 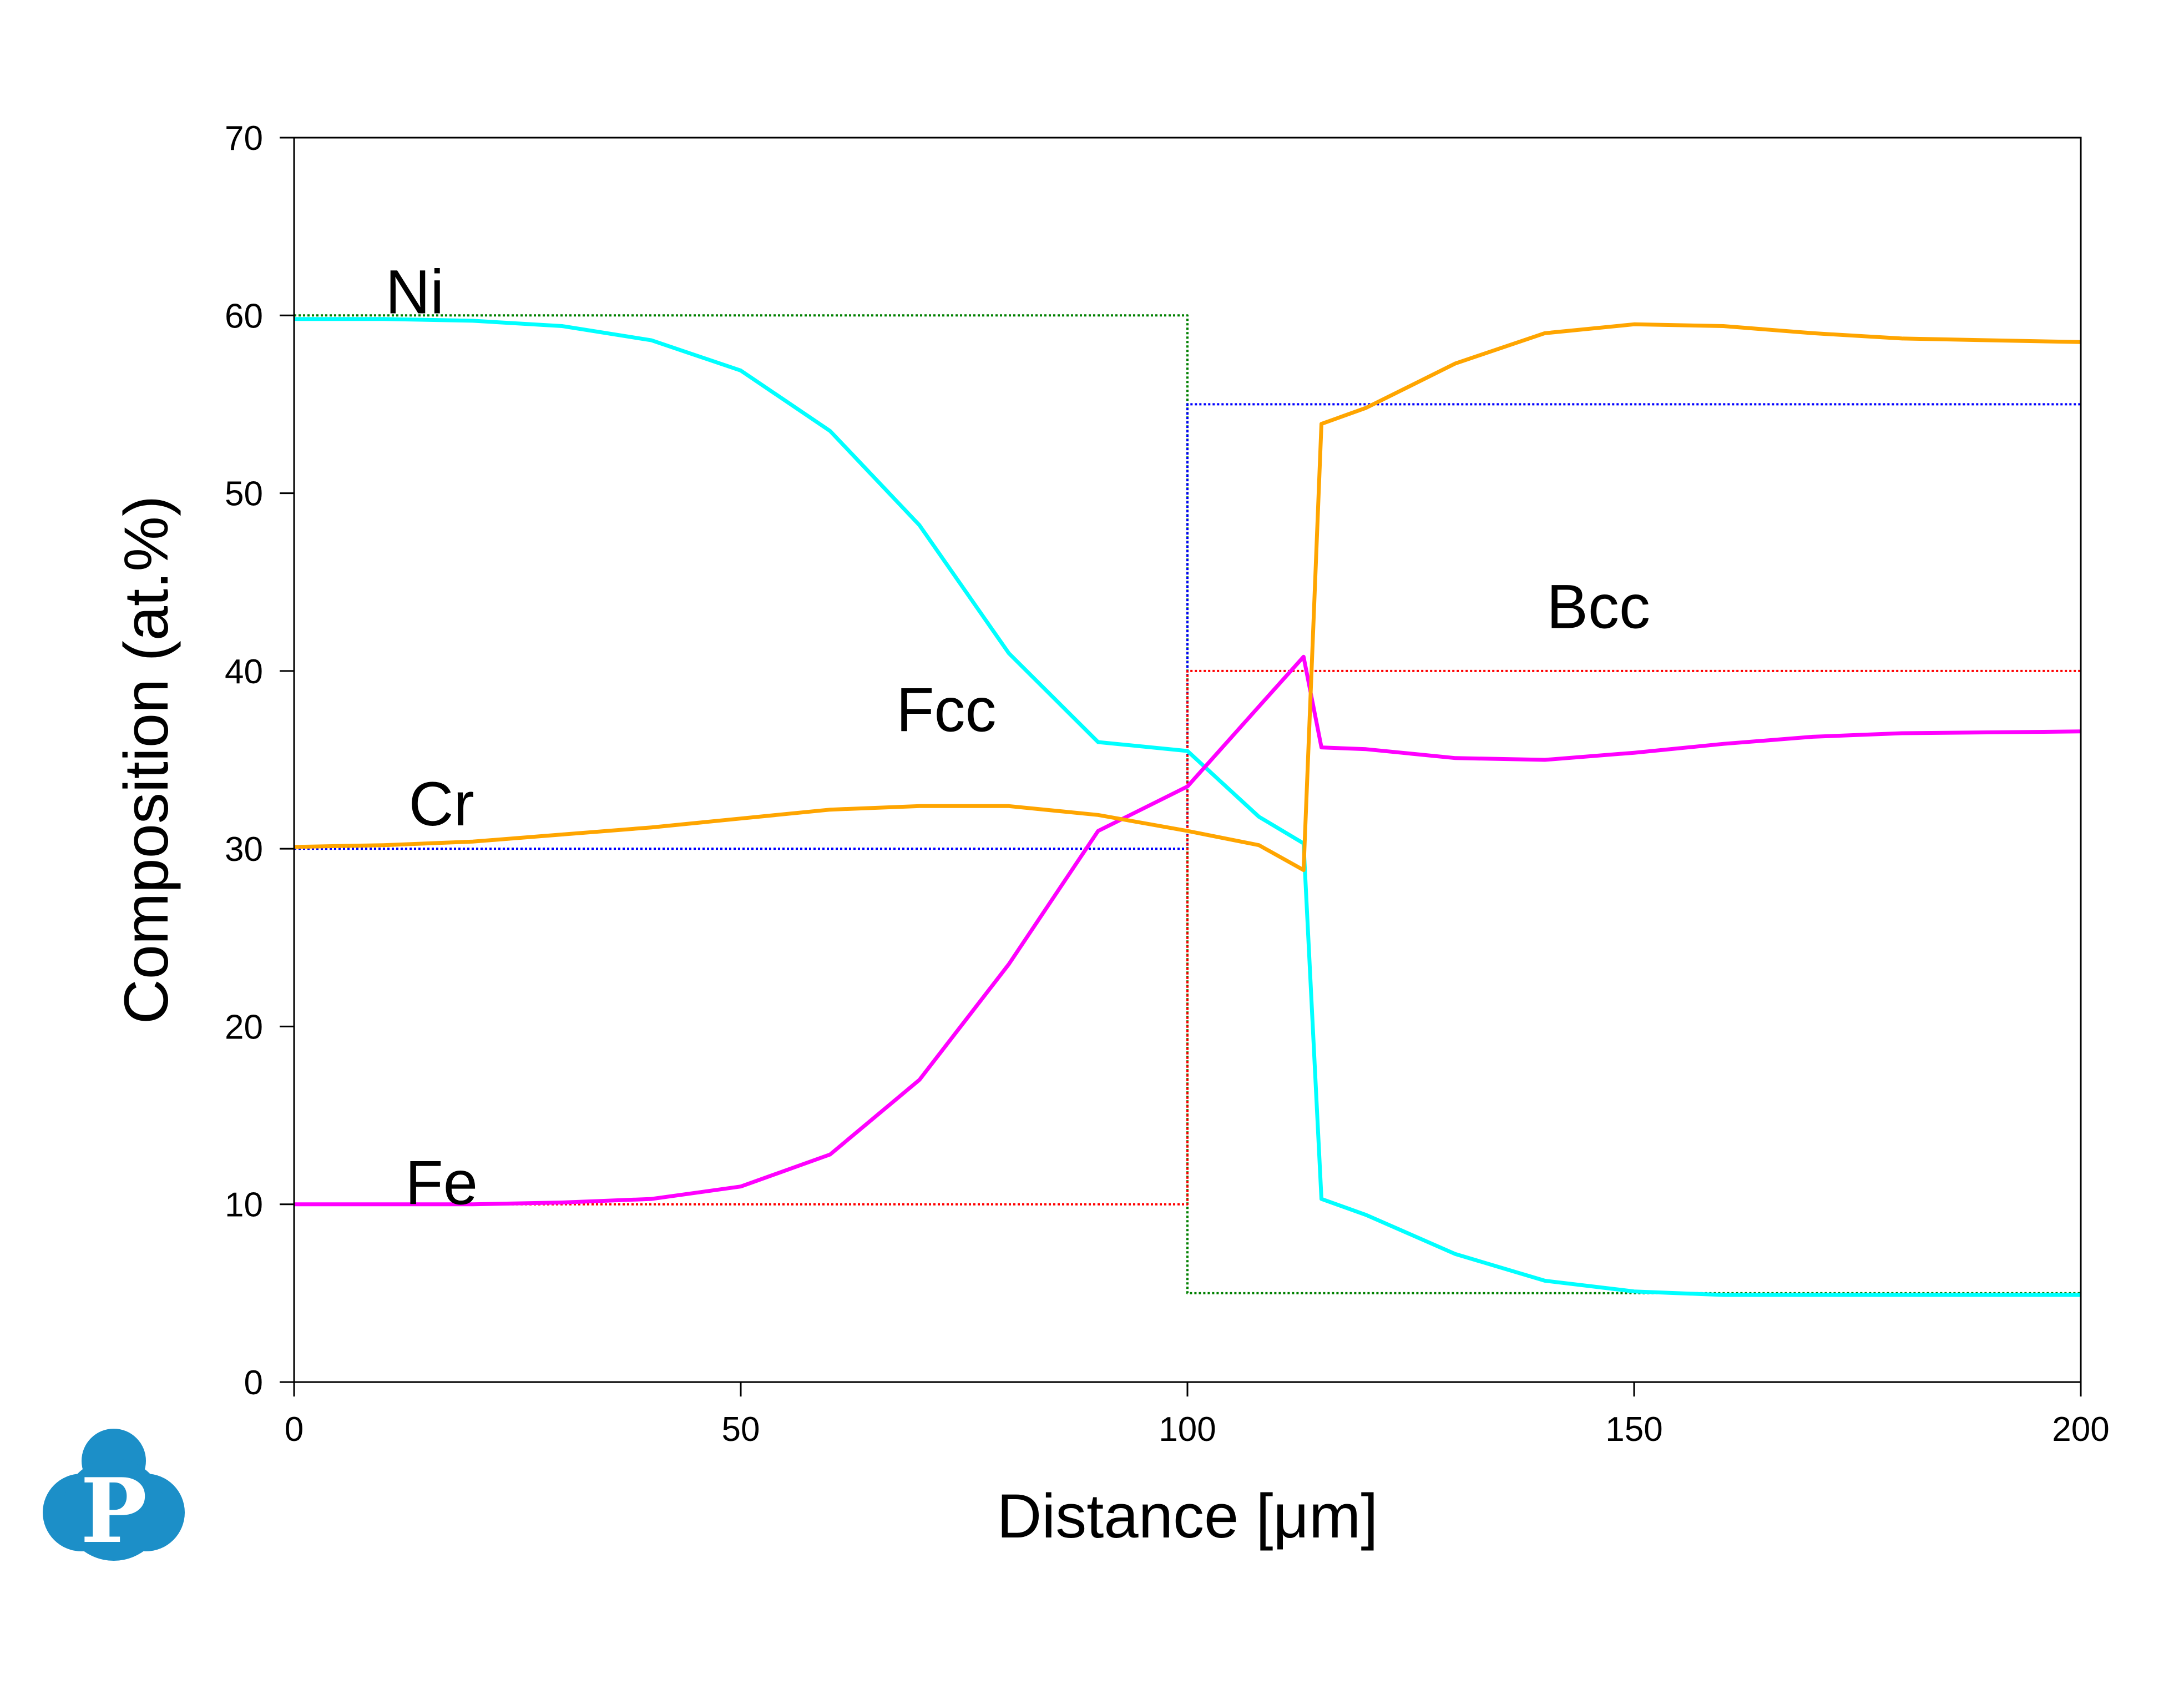 I want to click on x-tick-label: 100, so click(x=1188, y=1429).